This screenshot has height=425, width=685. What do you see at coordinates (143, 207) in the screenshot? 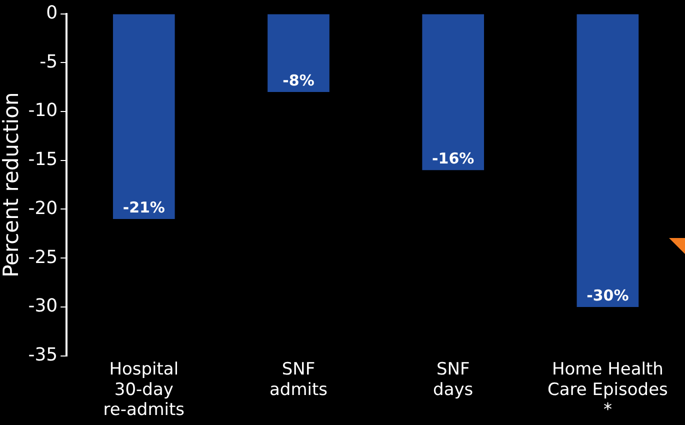
I see `data-label: -21%` at bounding box center [143, 207].